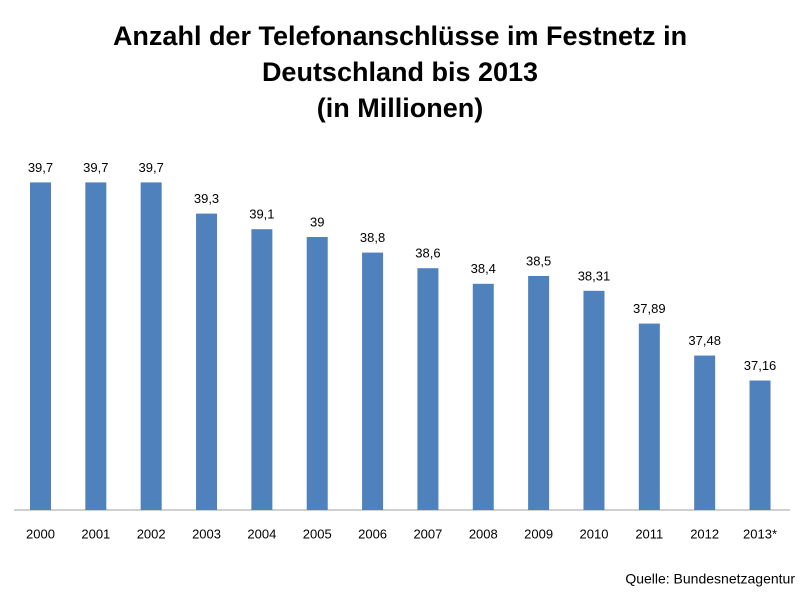  Describe the element at coordinates (538, 533) in the screenshot. I see `x-tick-label: 2009` at that location.